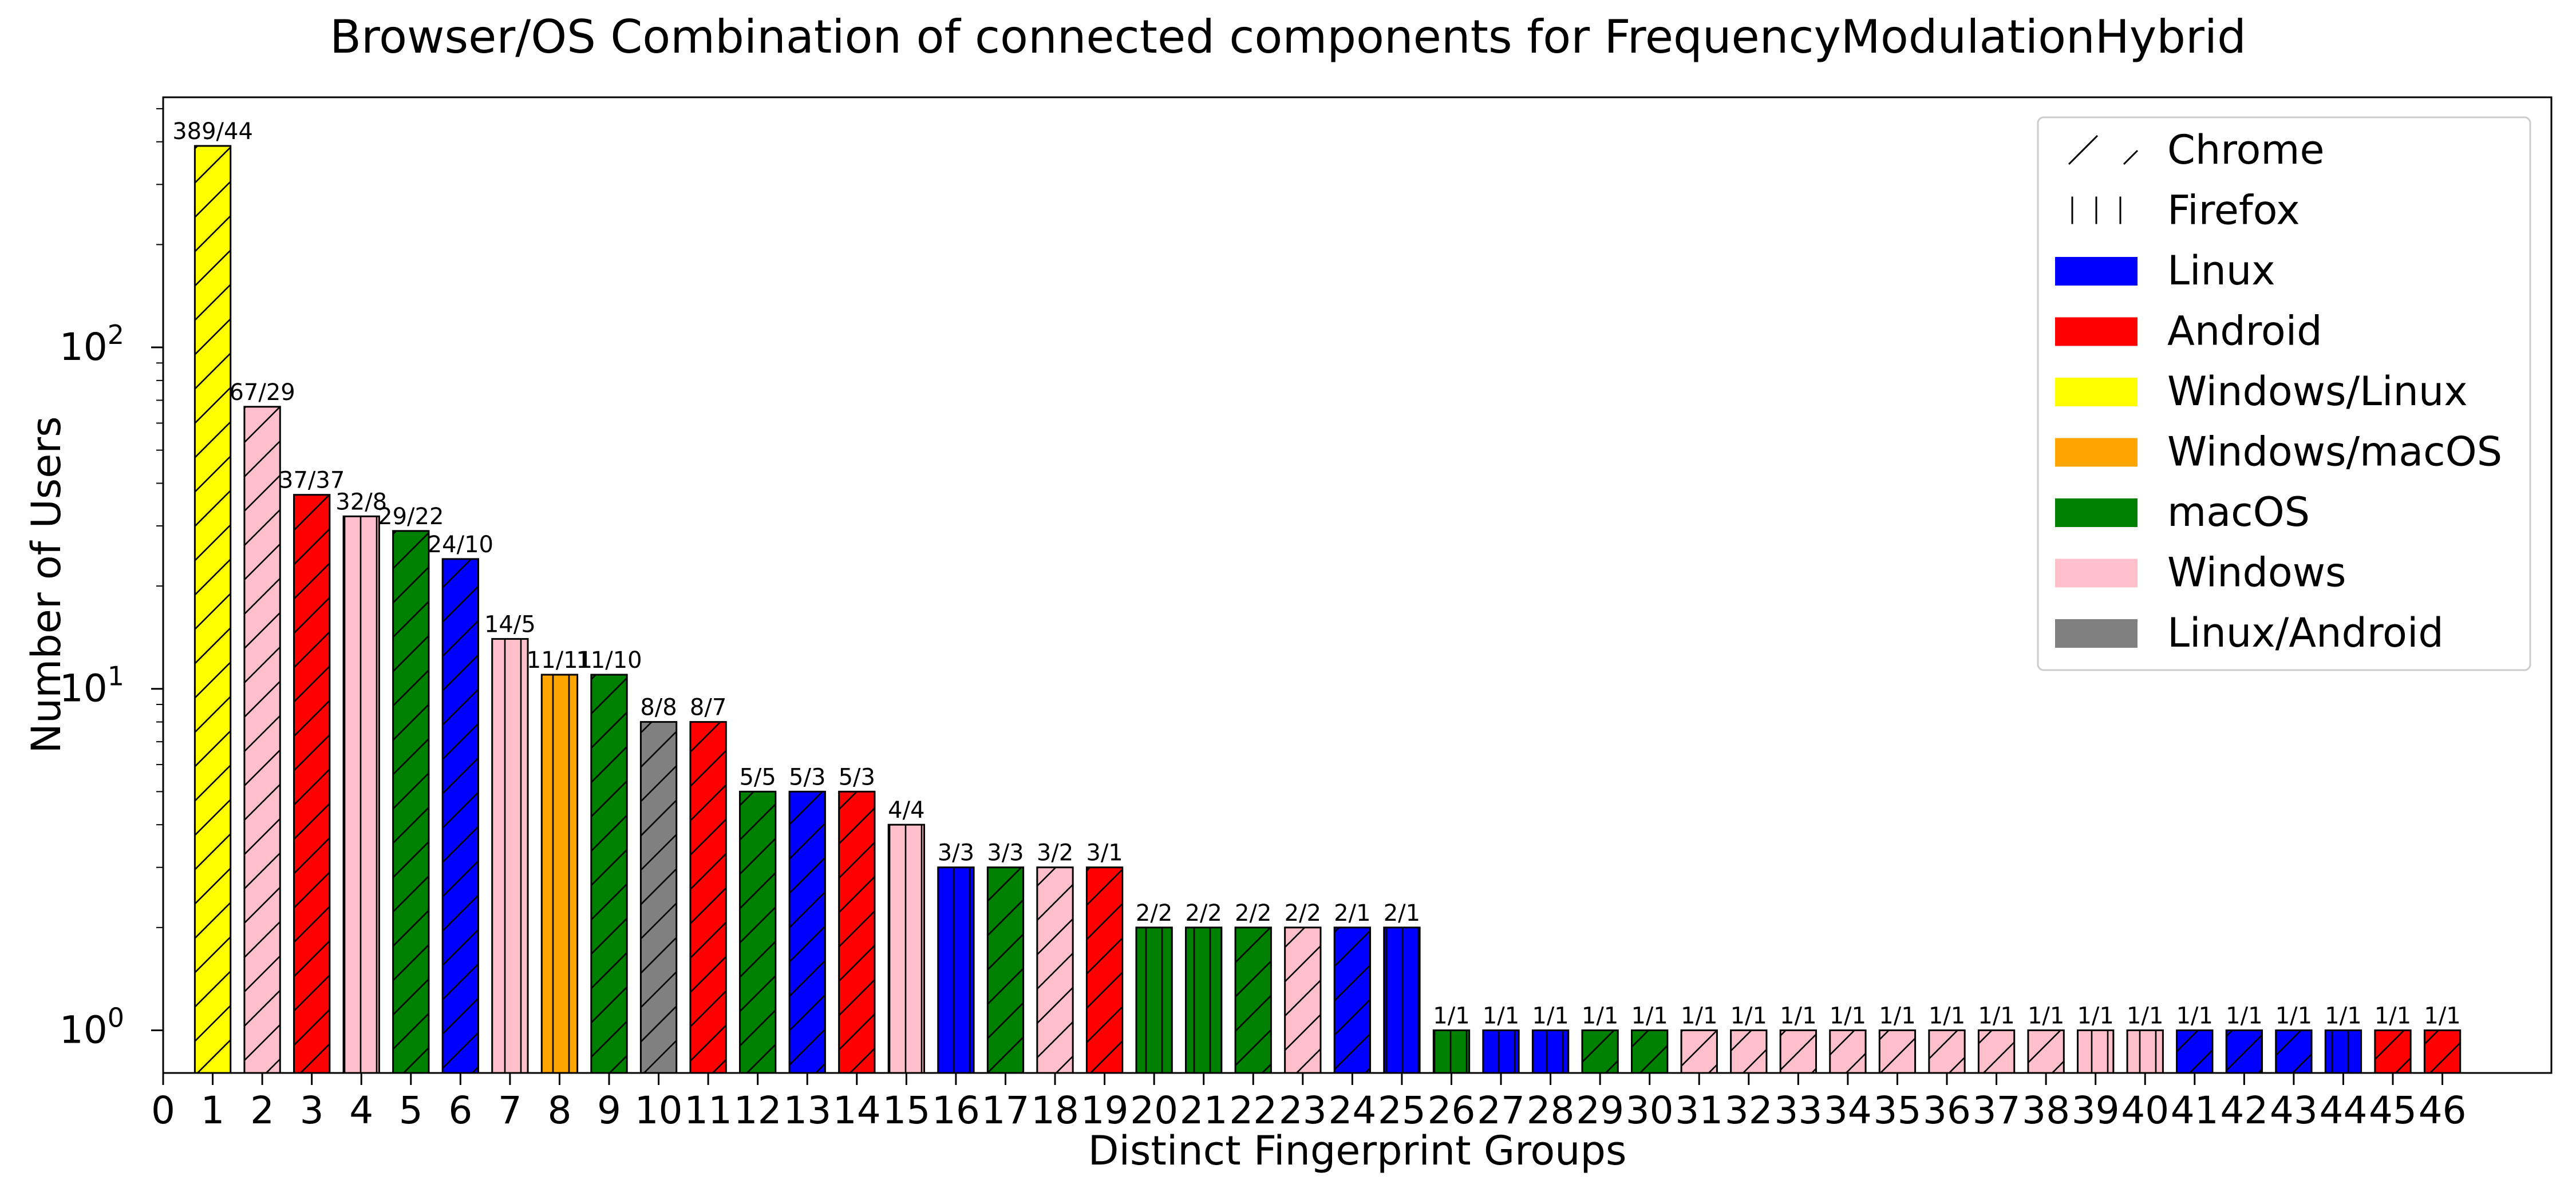  I want to click on x-tick-label: 4, so click(361, 1110).